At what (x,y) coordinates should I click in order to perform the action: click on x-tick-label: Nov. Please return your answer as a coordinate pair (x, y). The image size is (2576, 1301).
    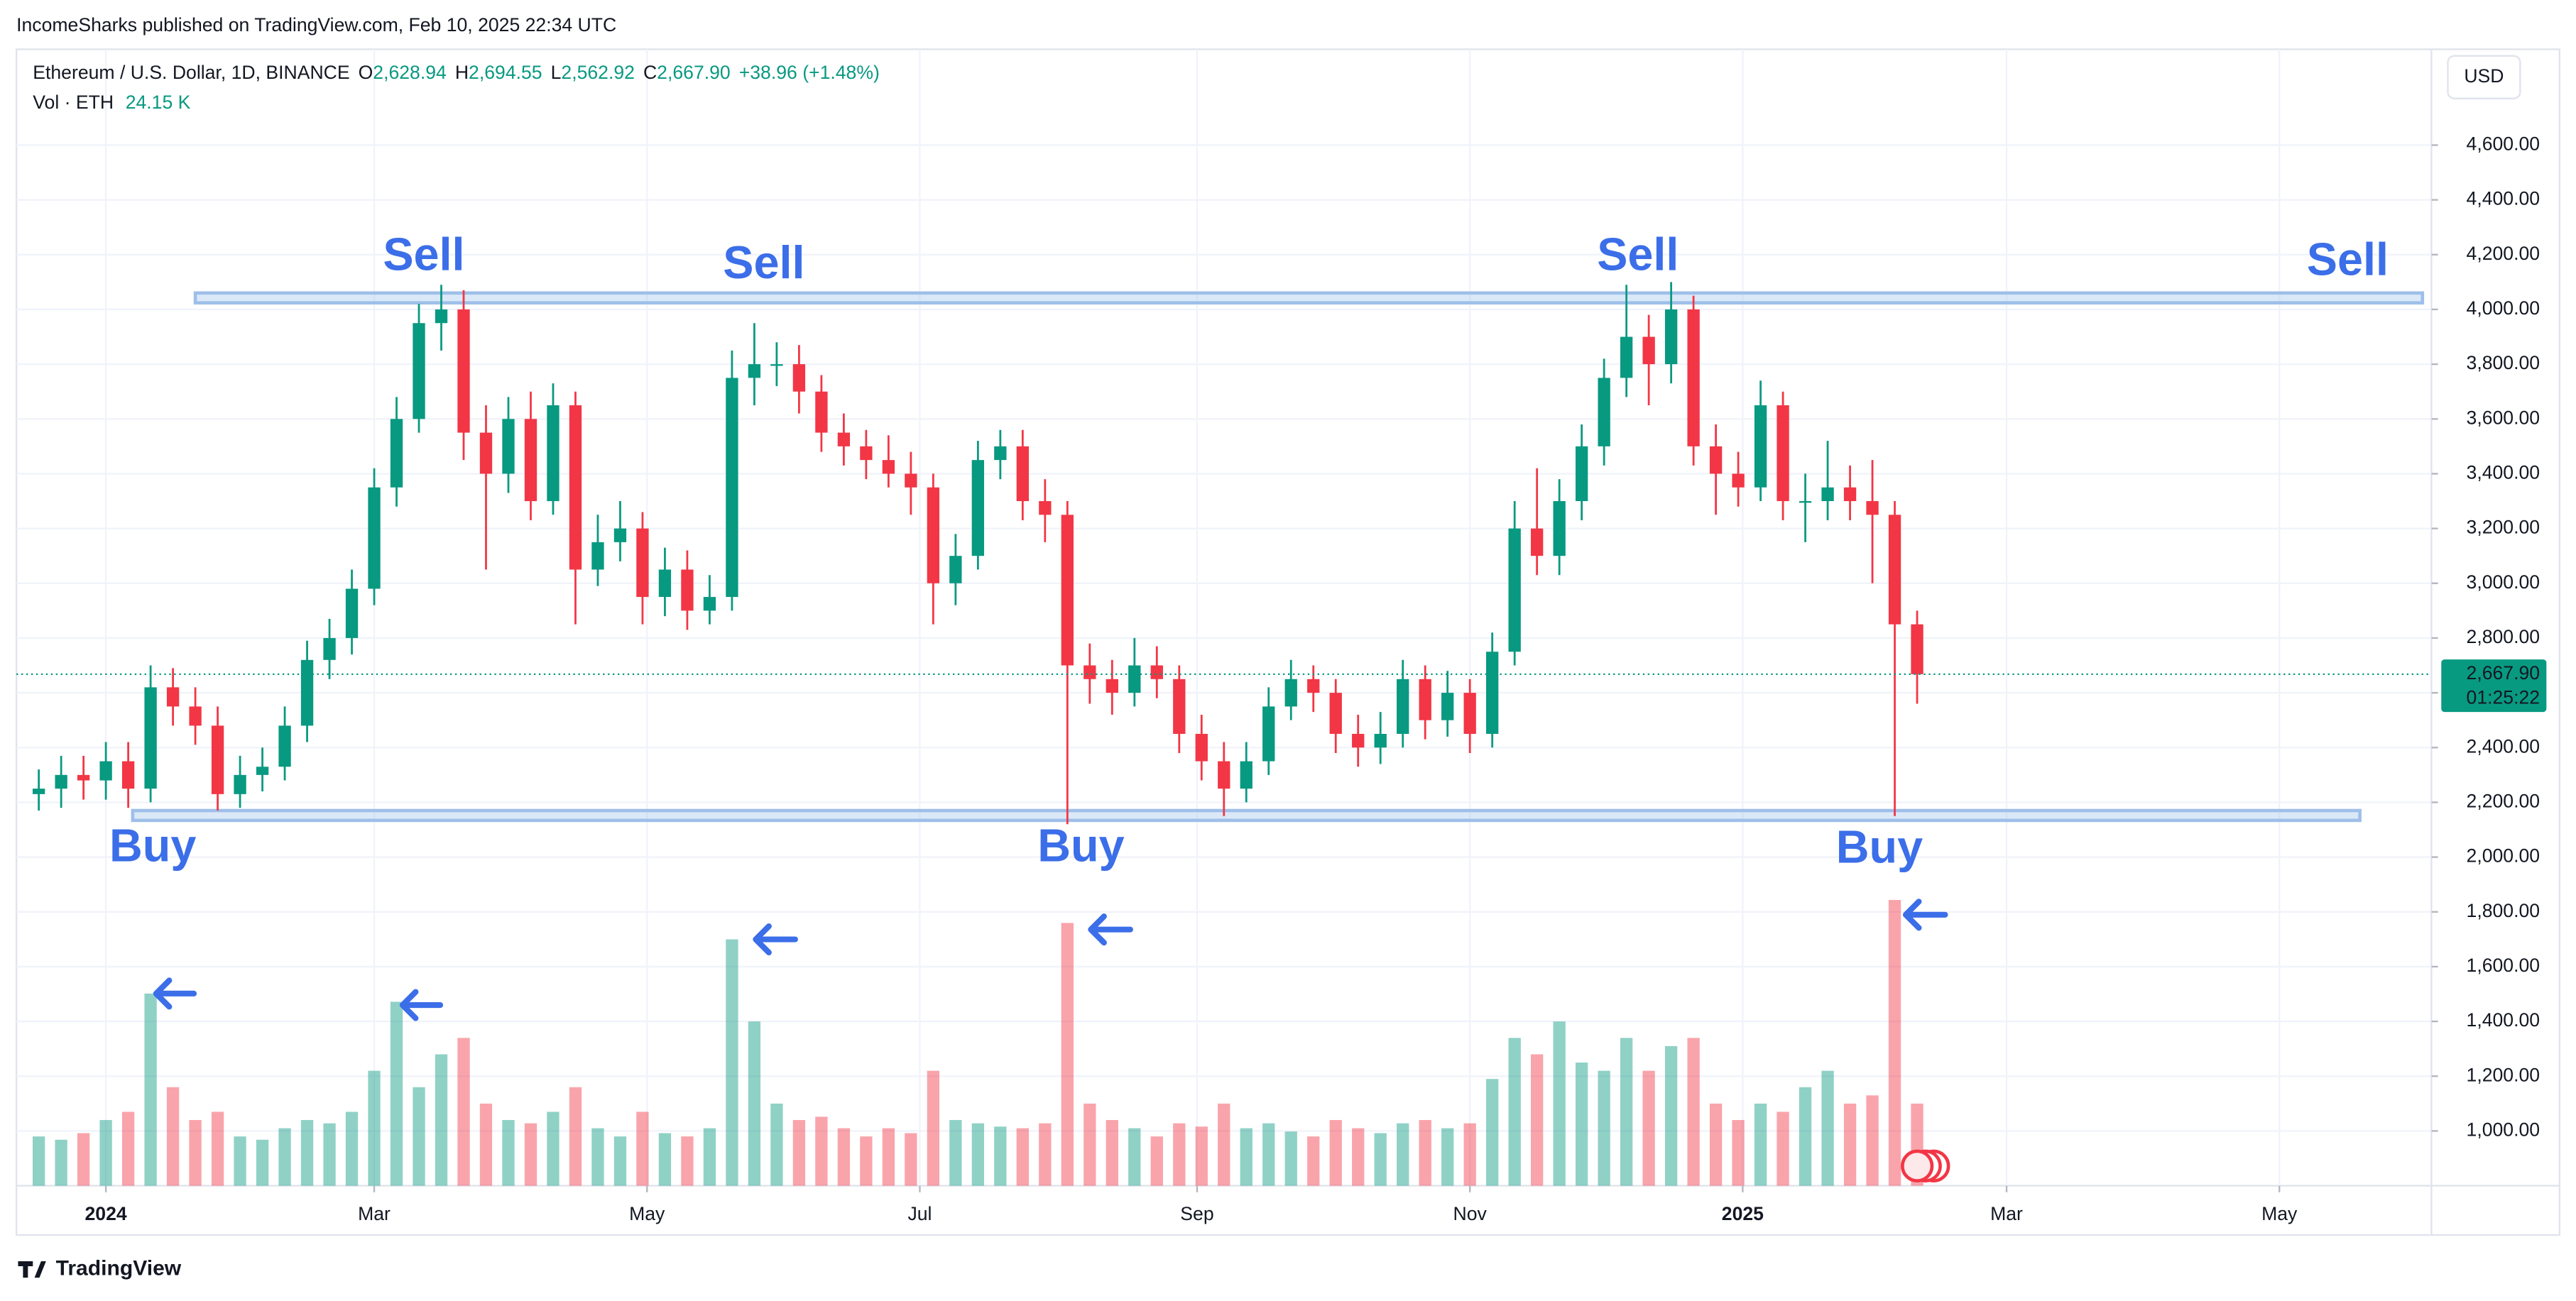
    Looking at the image, I should click on (1470, 1214).